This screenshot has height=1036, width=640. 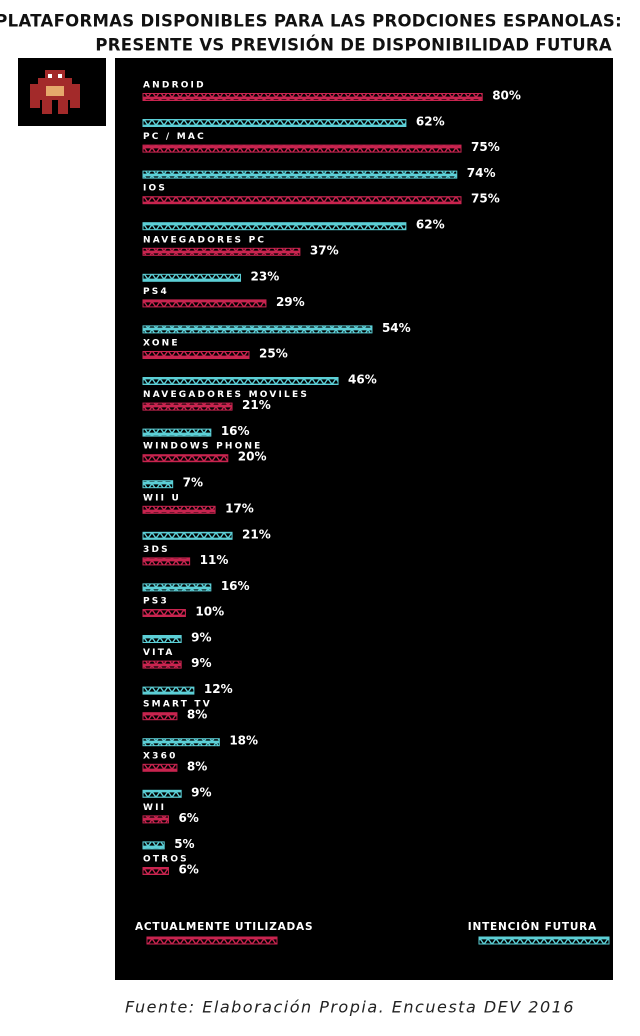 What do you see at coordinates (252, 457) in the screenshot?
I see `value-label: 20%` at bounding box center [252, 457].